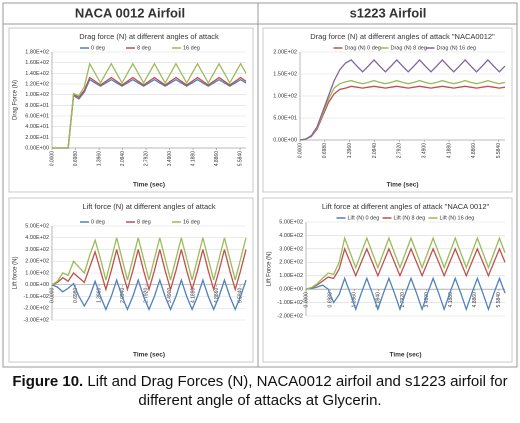 This screenshot has width=520, height=423. Describe the element at coordinates (409, 48) in the screenshot. I see `legend-label: Drag (N) 8 deg` at that location.